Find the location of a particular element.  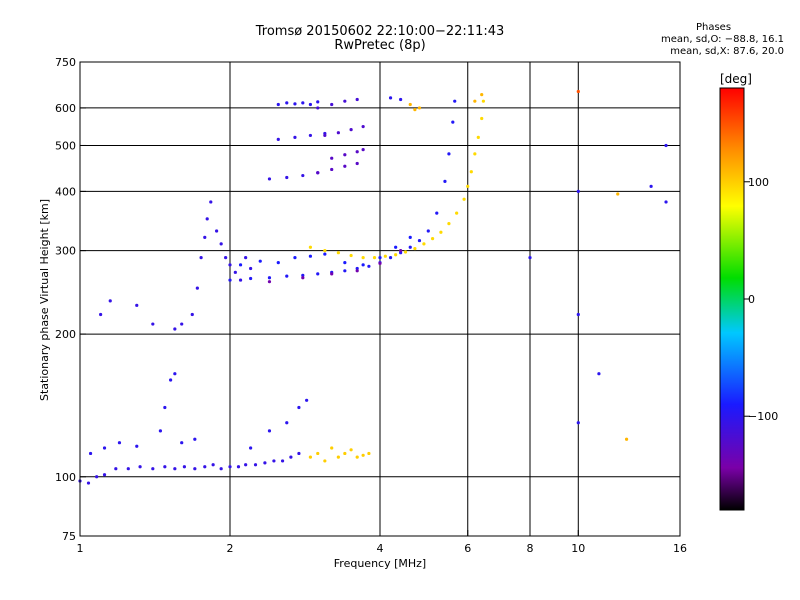

y-tick-label: 300 is located at coordinates (65, 251).